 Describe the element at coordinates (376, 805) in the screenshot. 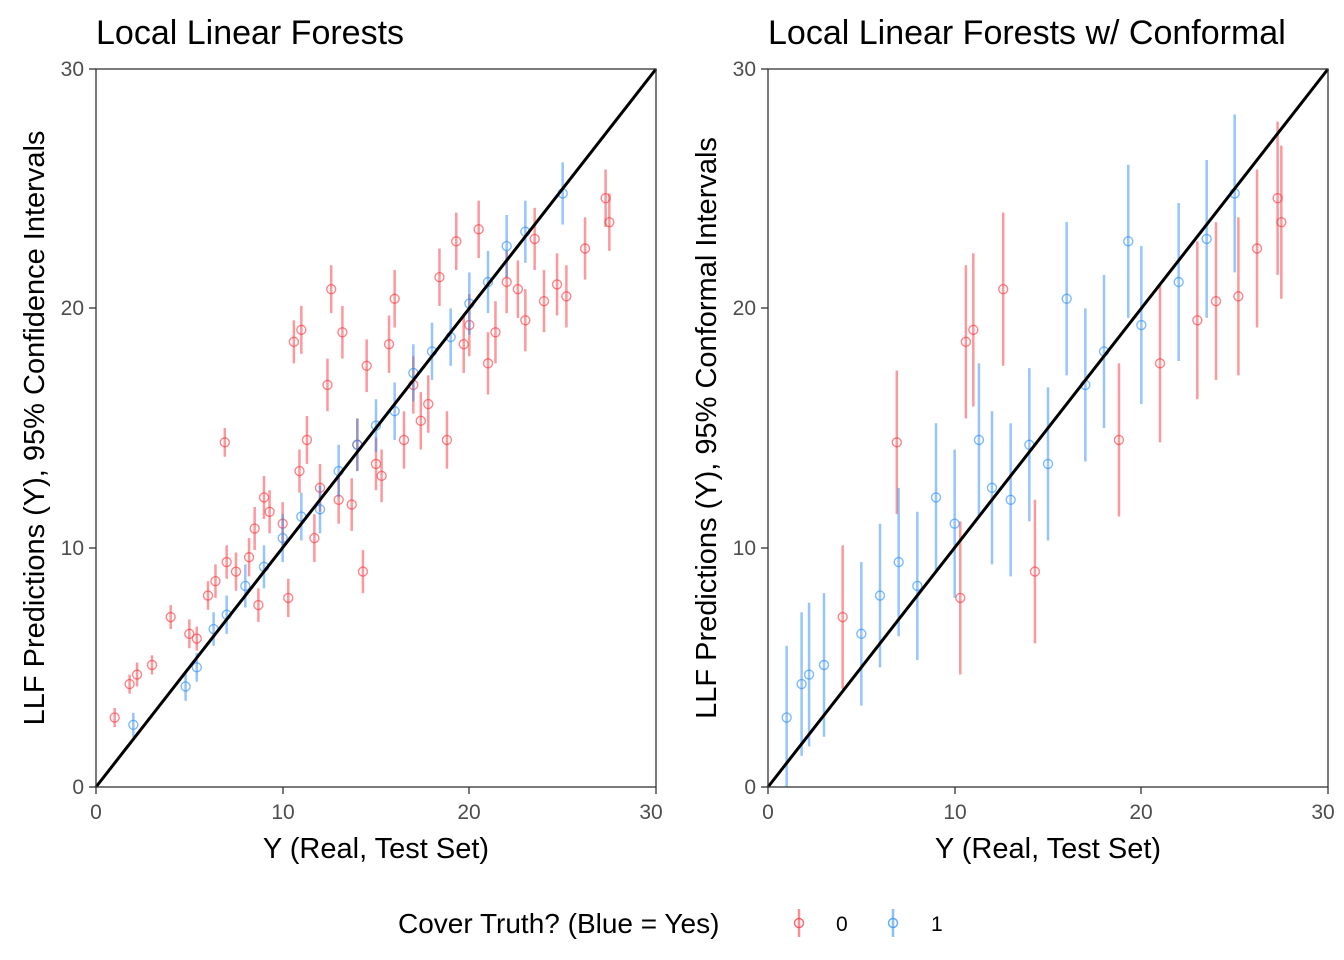

I see `x-axis-left: 0 10 20 30` at that location.